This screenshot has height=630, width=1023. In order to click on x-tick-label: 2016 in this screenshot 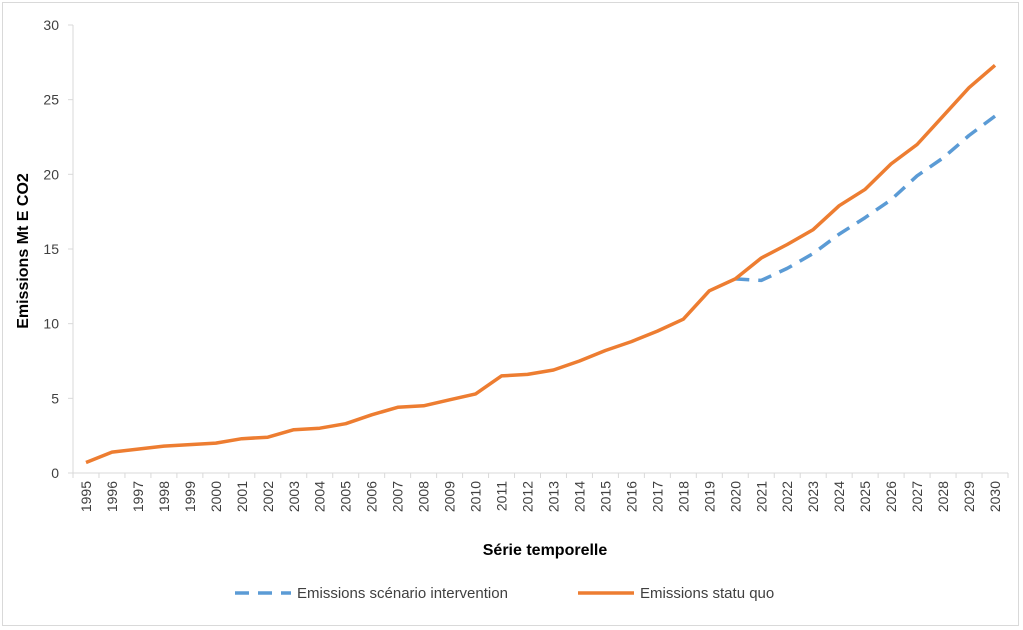, I will do `click(631, 496)`.